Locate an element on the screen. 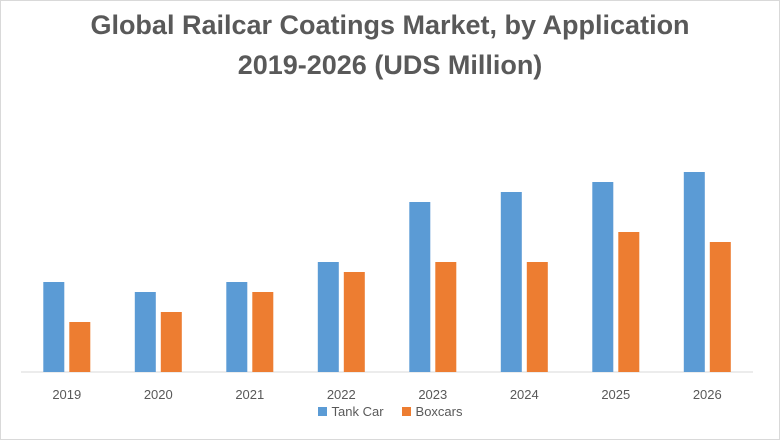 The height and width of the screenshot is (440, 780). x-tick-label-2024: 2024 is located at coordinates (524, 394).